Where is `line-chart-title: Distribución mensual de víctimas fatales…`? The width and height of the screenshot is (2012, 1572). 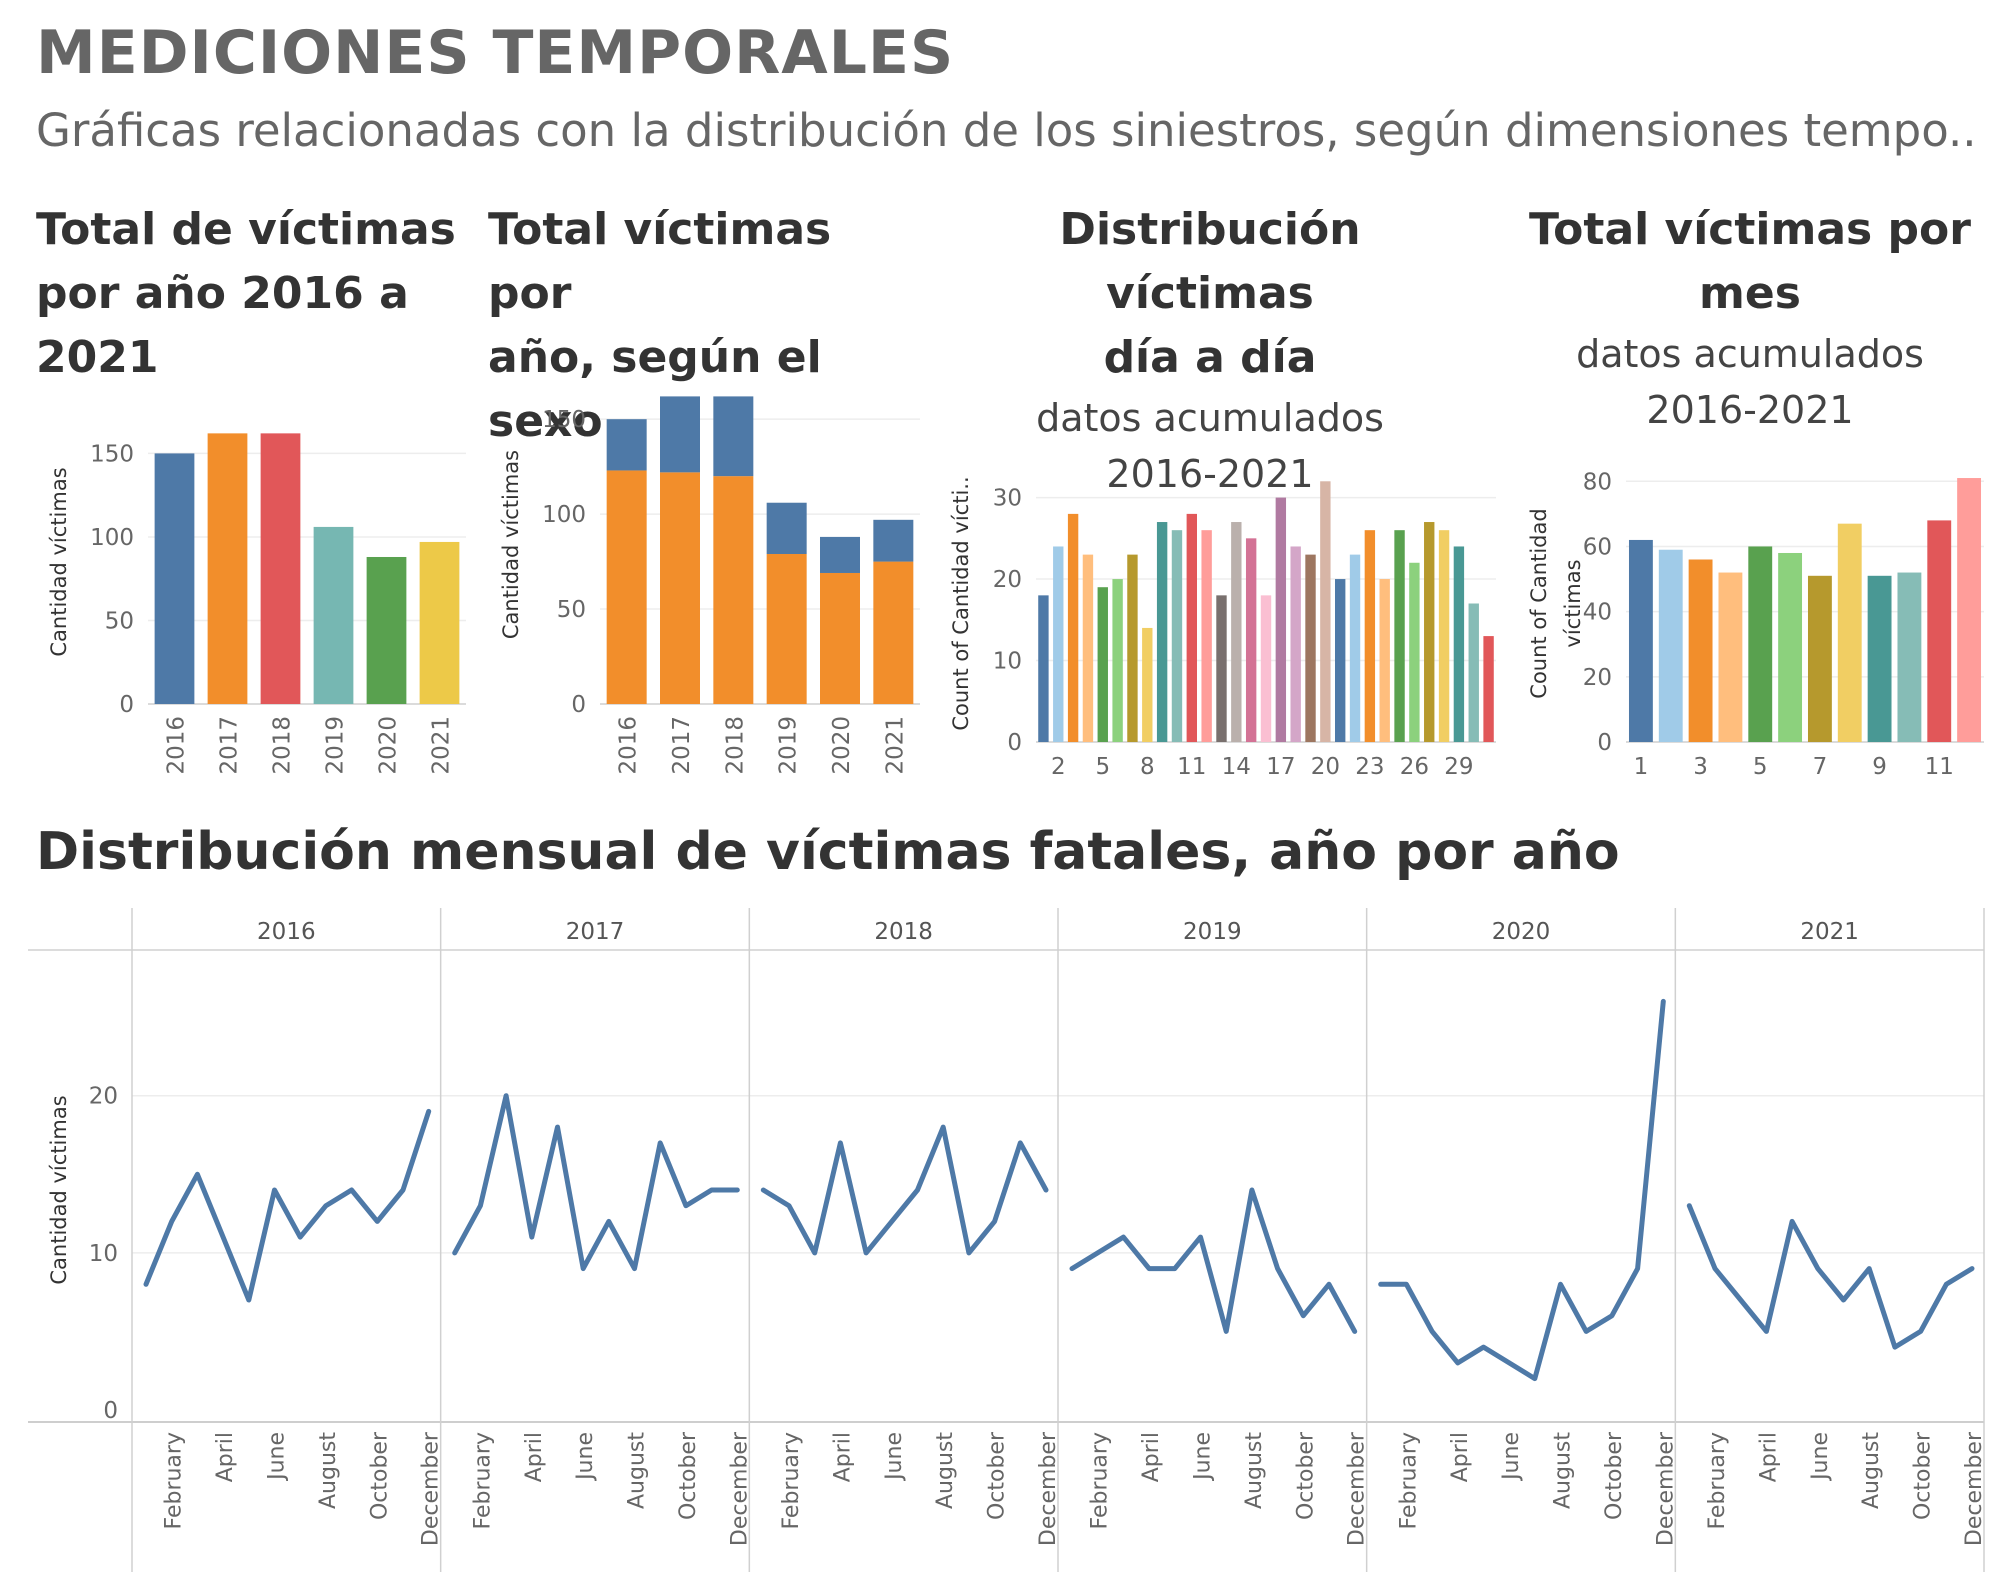
line-chart-title: Distribución mensual de víctimas fatales… is located at coordinates (828, 852).